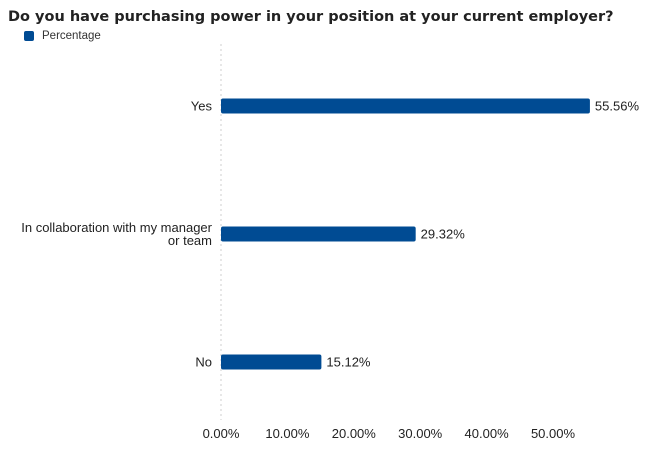 This screenshot has height=464, width=672. I want to click on x-tick-label: 50.00%, so click(553, 433).